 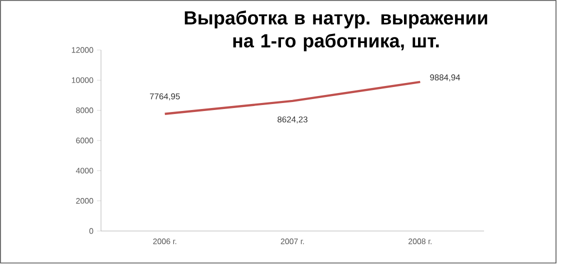 I want to click on data-label: 9884,94, so click(x=445, y=78).